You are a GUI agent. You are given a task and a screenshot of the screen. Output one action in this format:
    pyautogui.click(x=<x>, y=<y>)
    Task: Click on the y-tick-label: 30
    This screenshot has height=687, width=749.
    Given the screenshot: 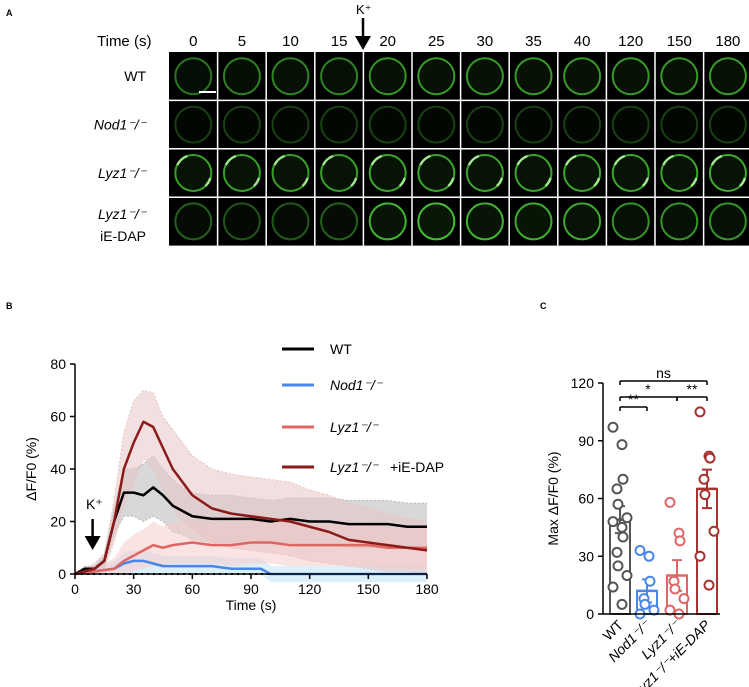 What is the action you would take?
    pyautogui.click(x=586, y=556)
    